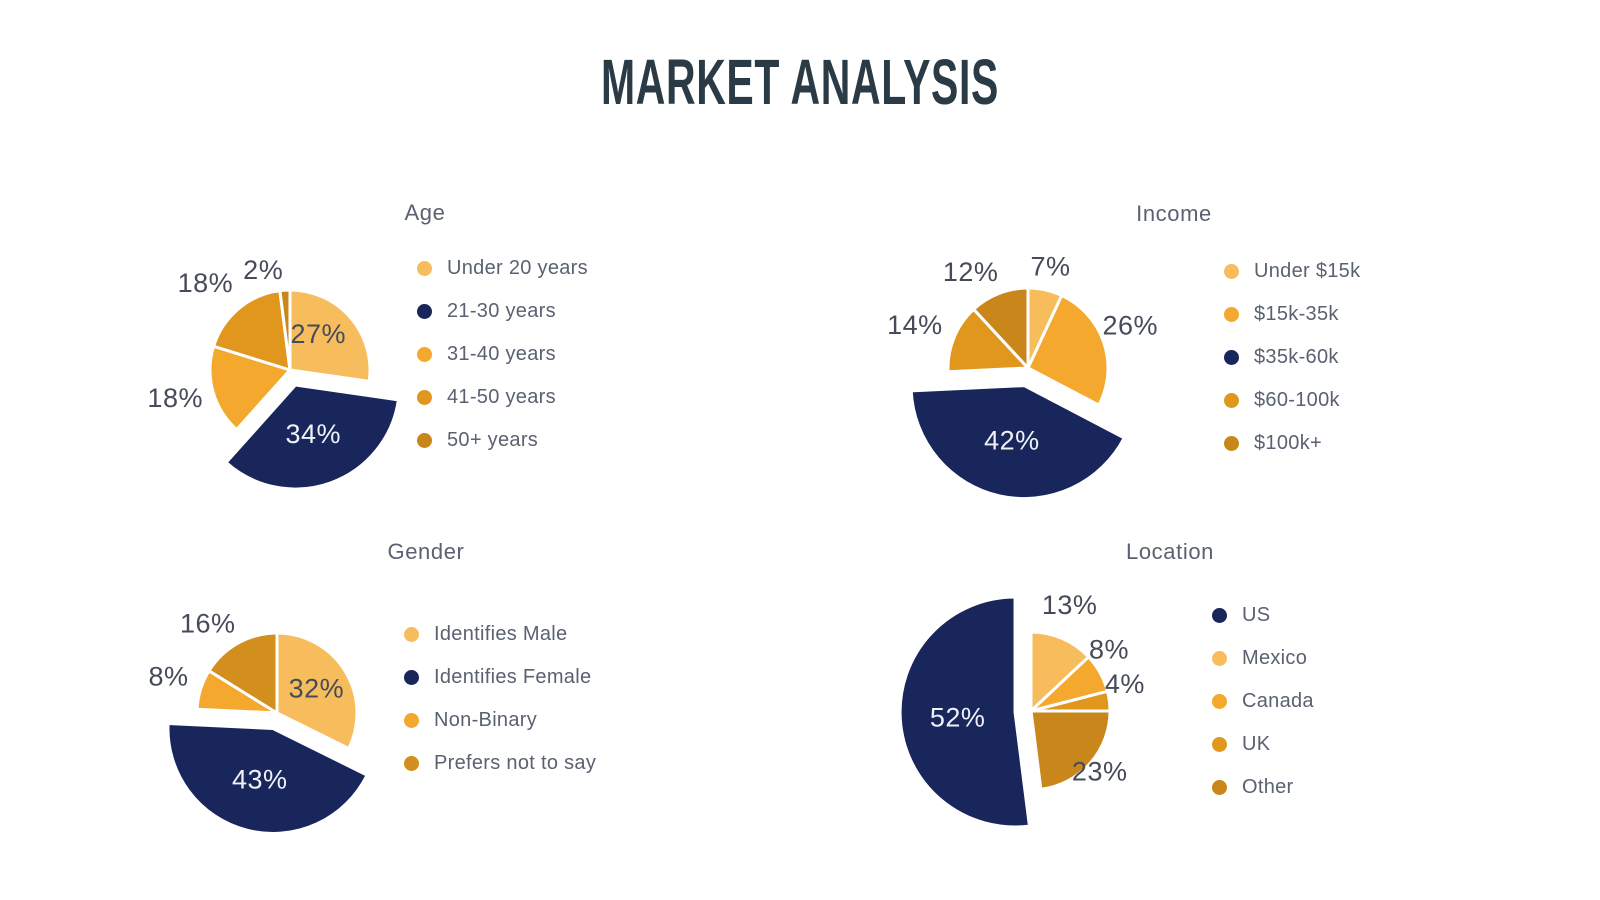 Image resolution: width=1600 pixels, height=900 pixels. I want to click on legend-item: 21-30 years, so click(502, 311).